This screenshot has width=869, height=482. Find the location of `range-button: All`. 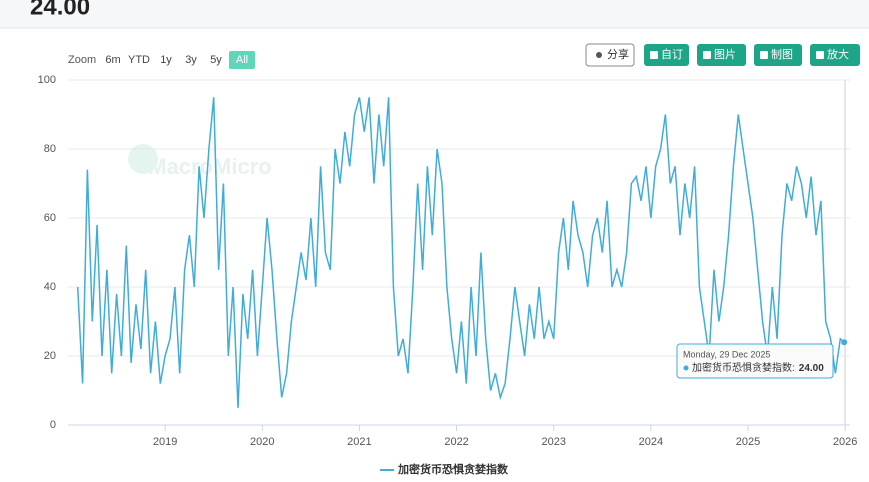

range-button: All is located at coordinates (242, 60).